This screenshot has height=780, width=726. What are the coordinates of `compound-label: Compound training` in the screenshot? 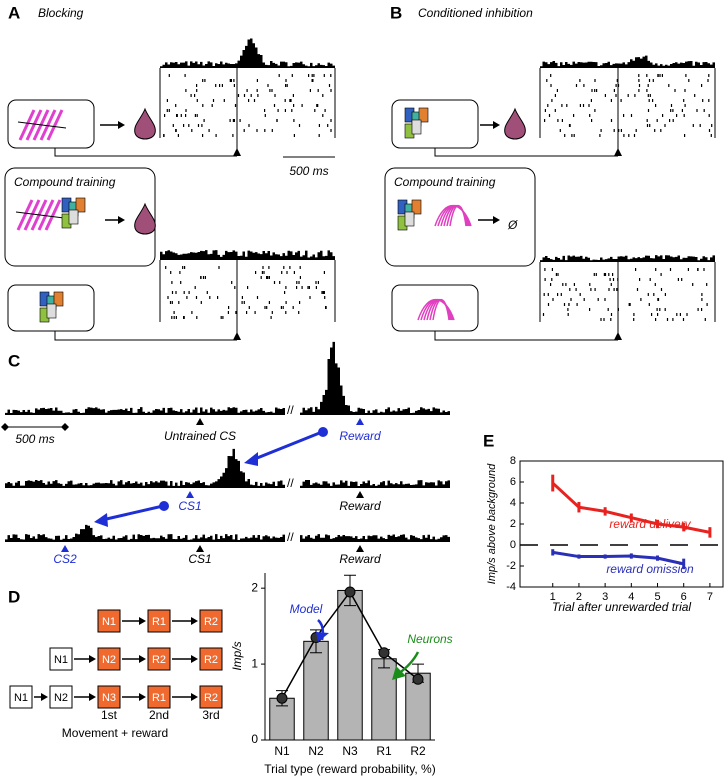 It's located at (65, 182).